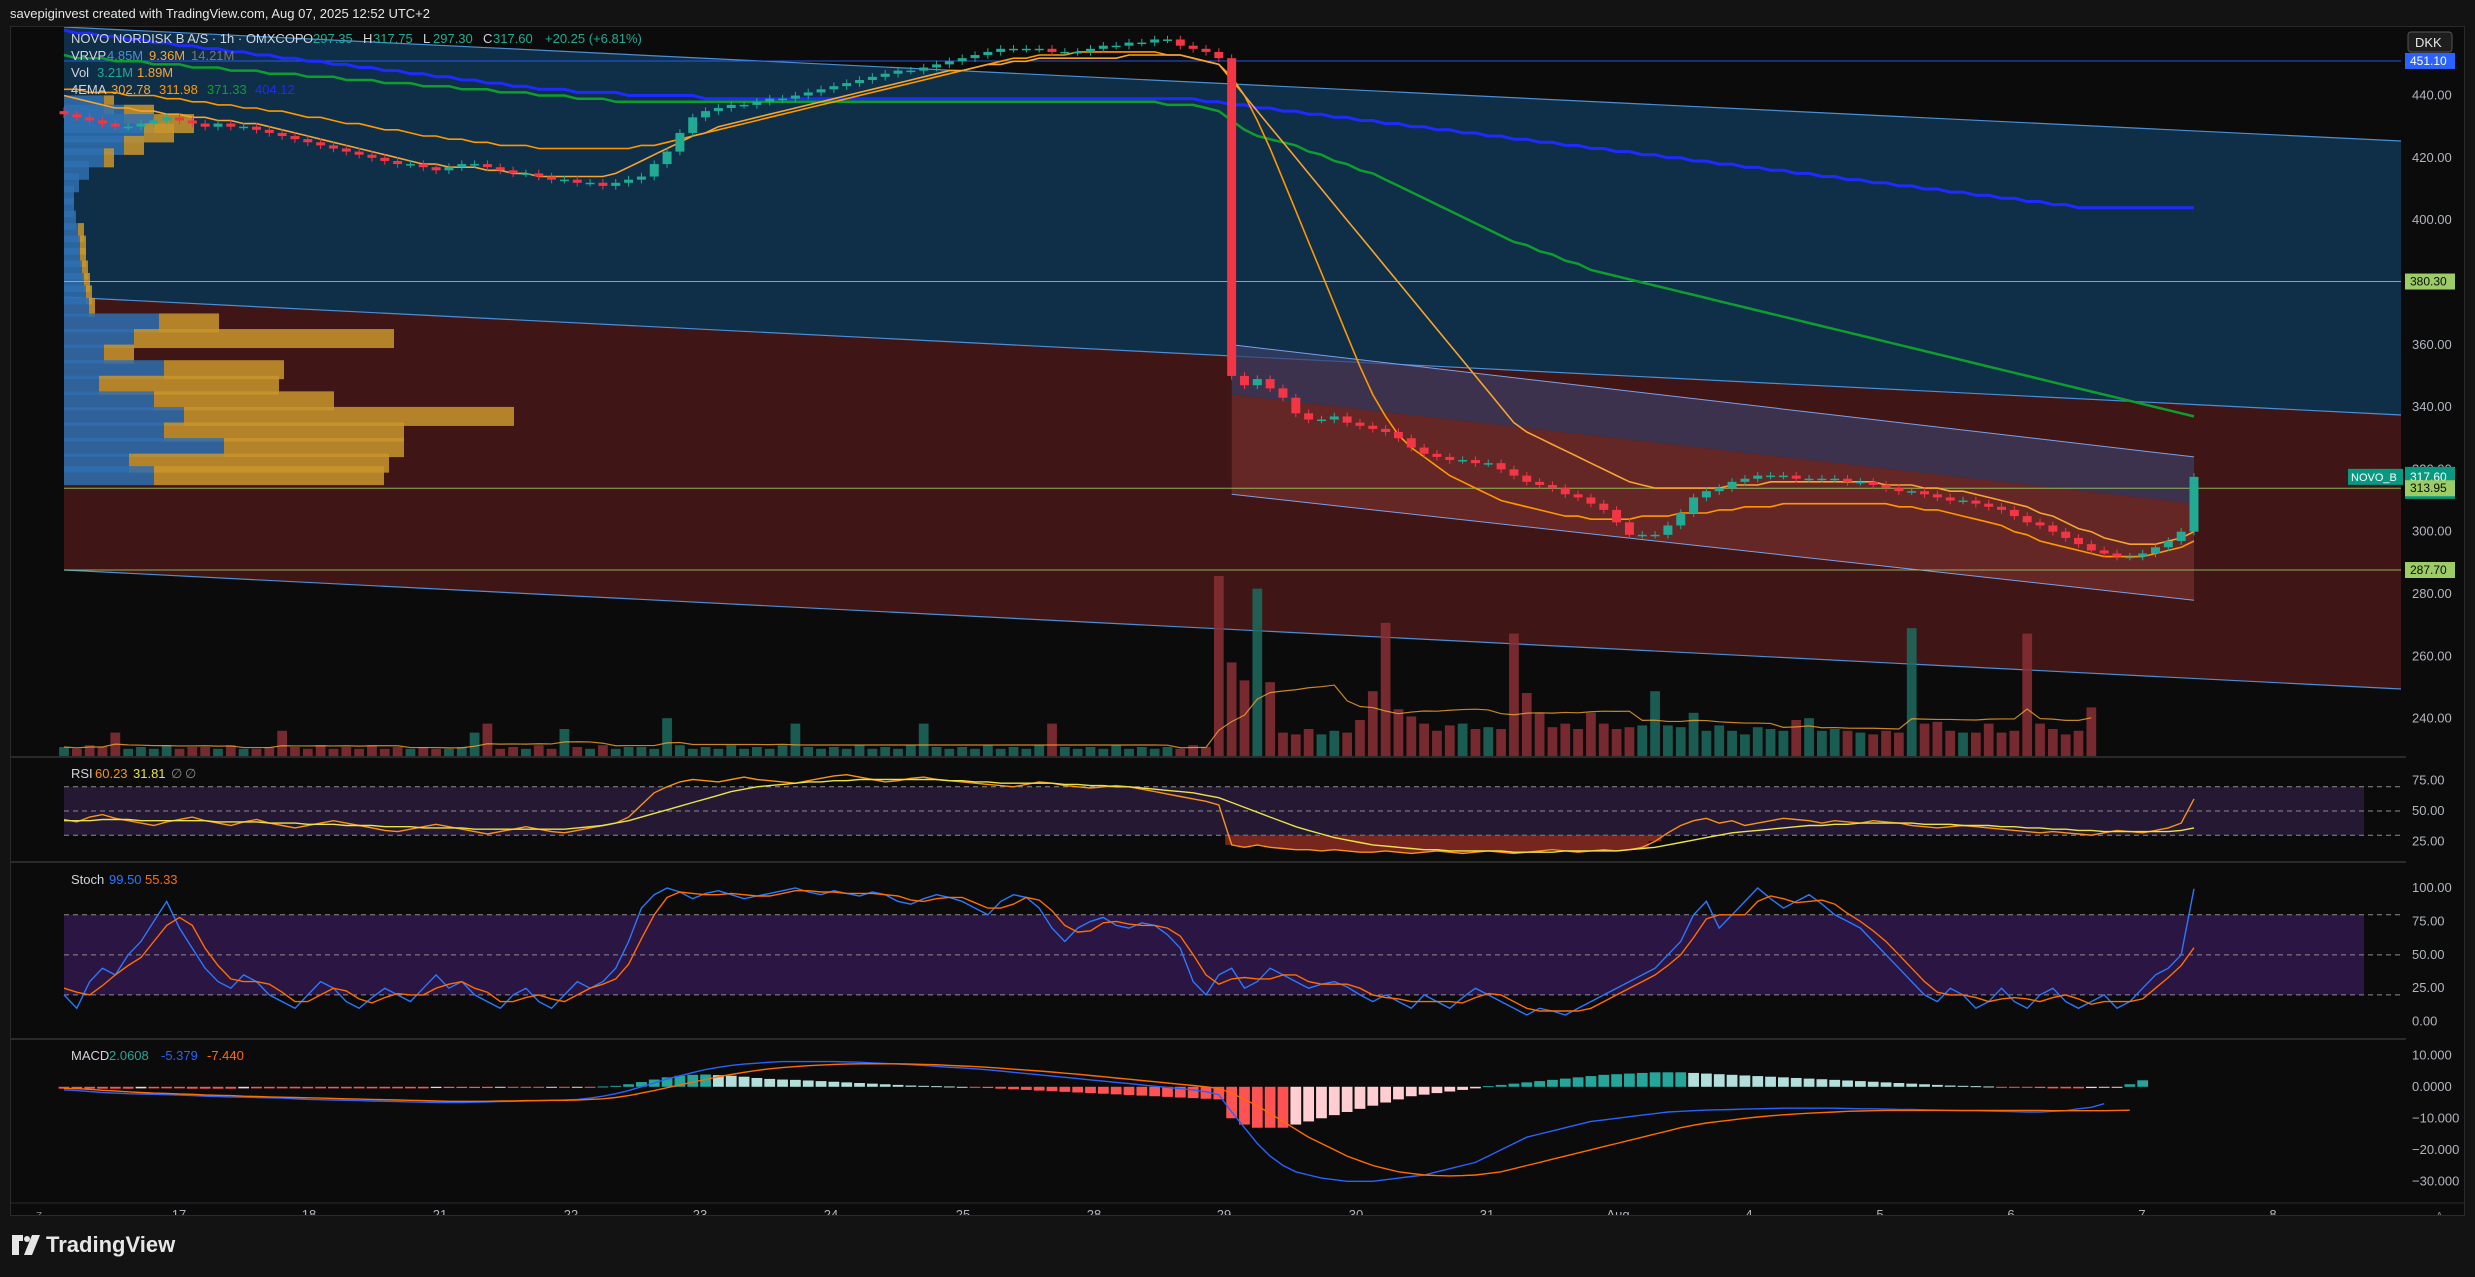 This screenshot has height=1277, width=2475. What do you see at coordinates (149, 773) in the screenshot?
I see `rsi-ma-value: 31.81` at bounding box center [149, 773].